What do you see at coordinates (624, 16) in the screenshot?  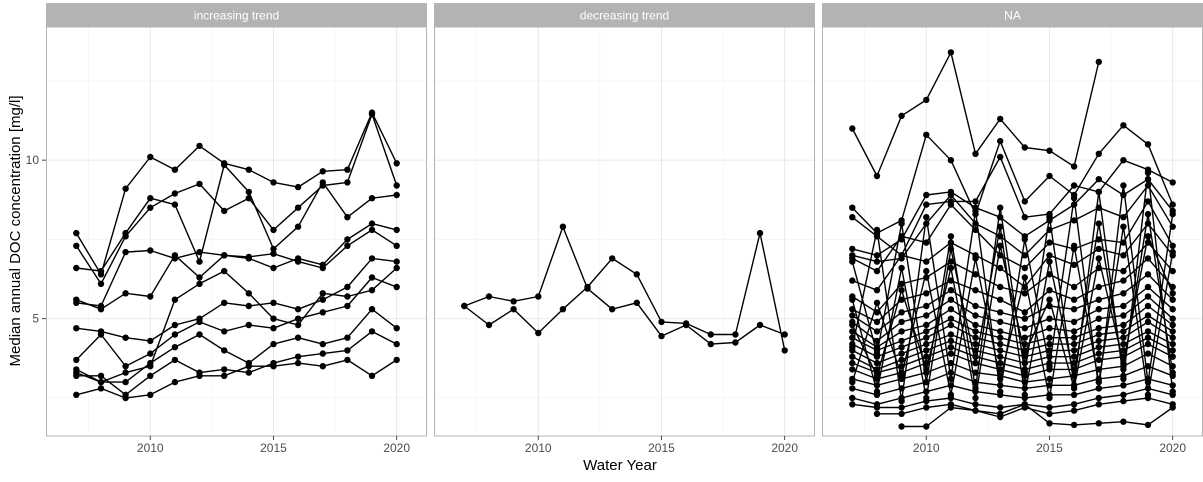 I see `facet-strip-label: decreasing trend` at bounding box center [624, 16].